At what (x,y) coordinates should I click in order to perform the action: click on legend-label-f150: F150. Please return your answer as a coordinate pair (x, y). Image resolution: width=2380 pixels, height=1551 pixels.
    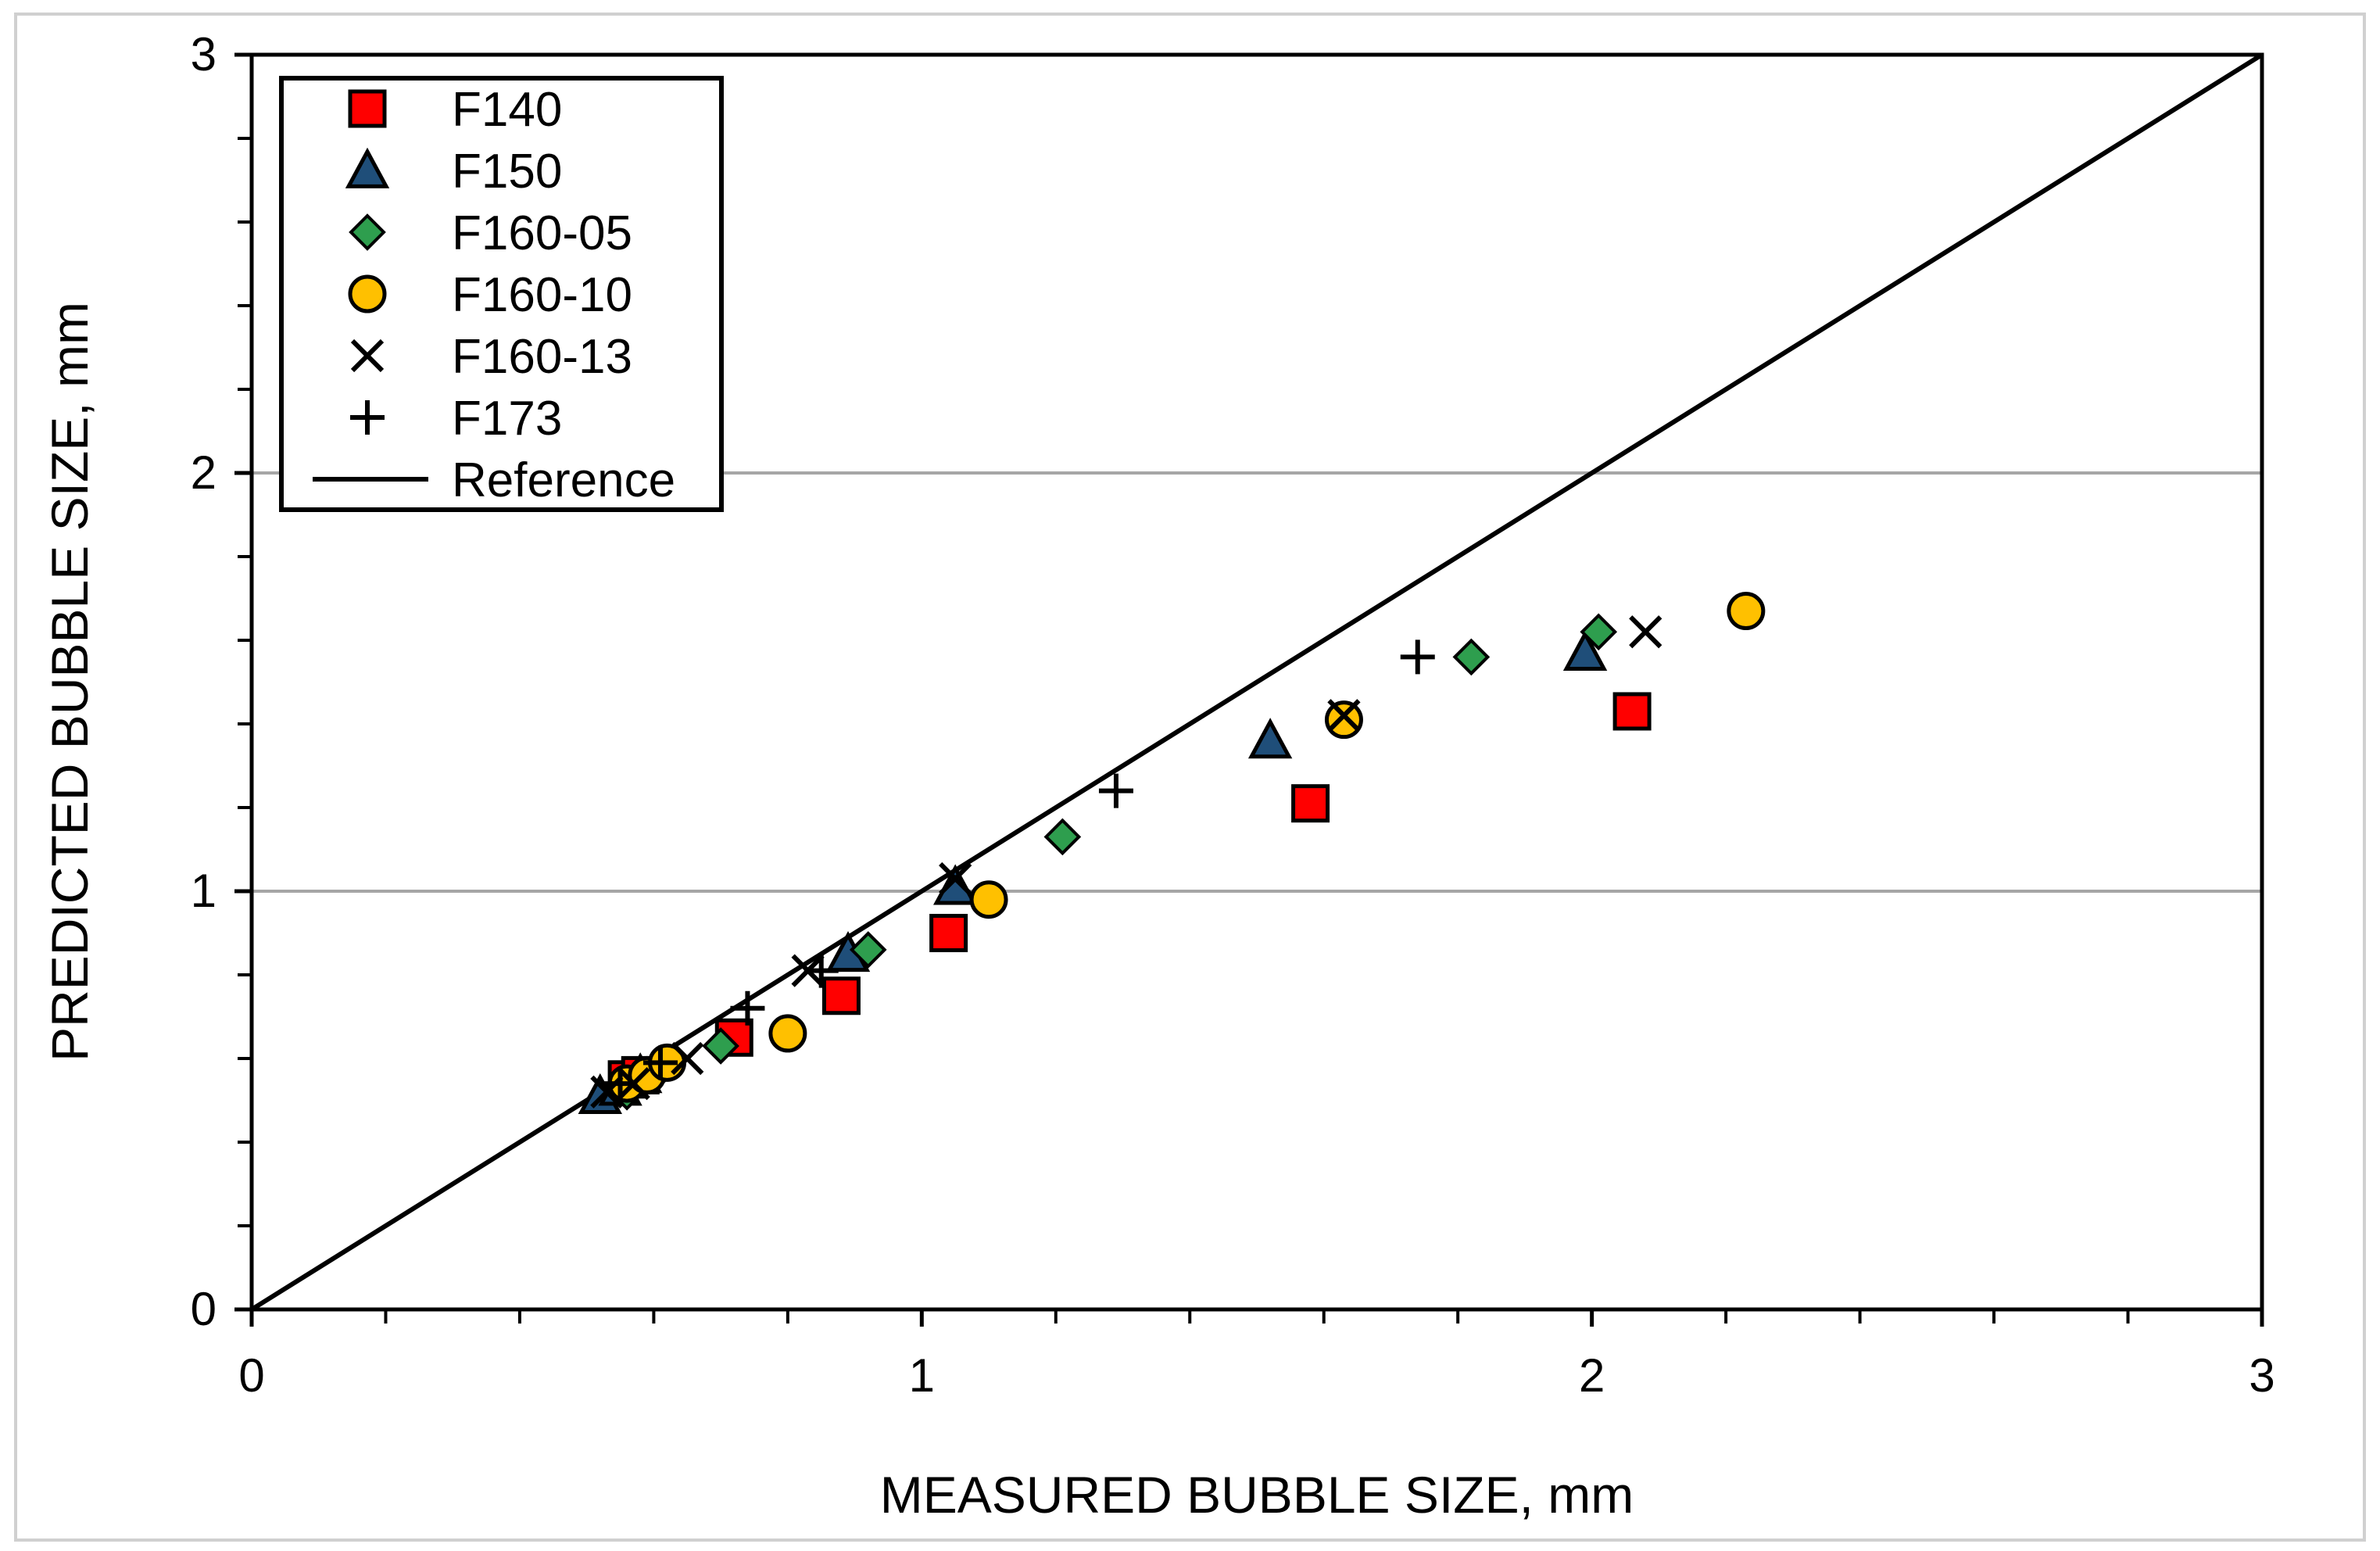
    Looking at the image, I should click on (507, 172).